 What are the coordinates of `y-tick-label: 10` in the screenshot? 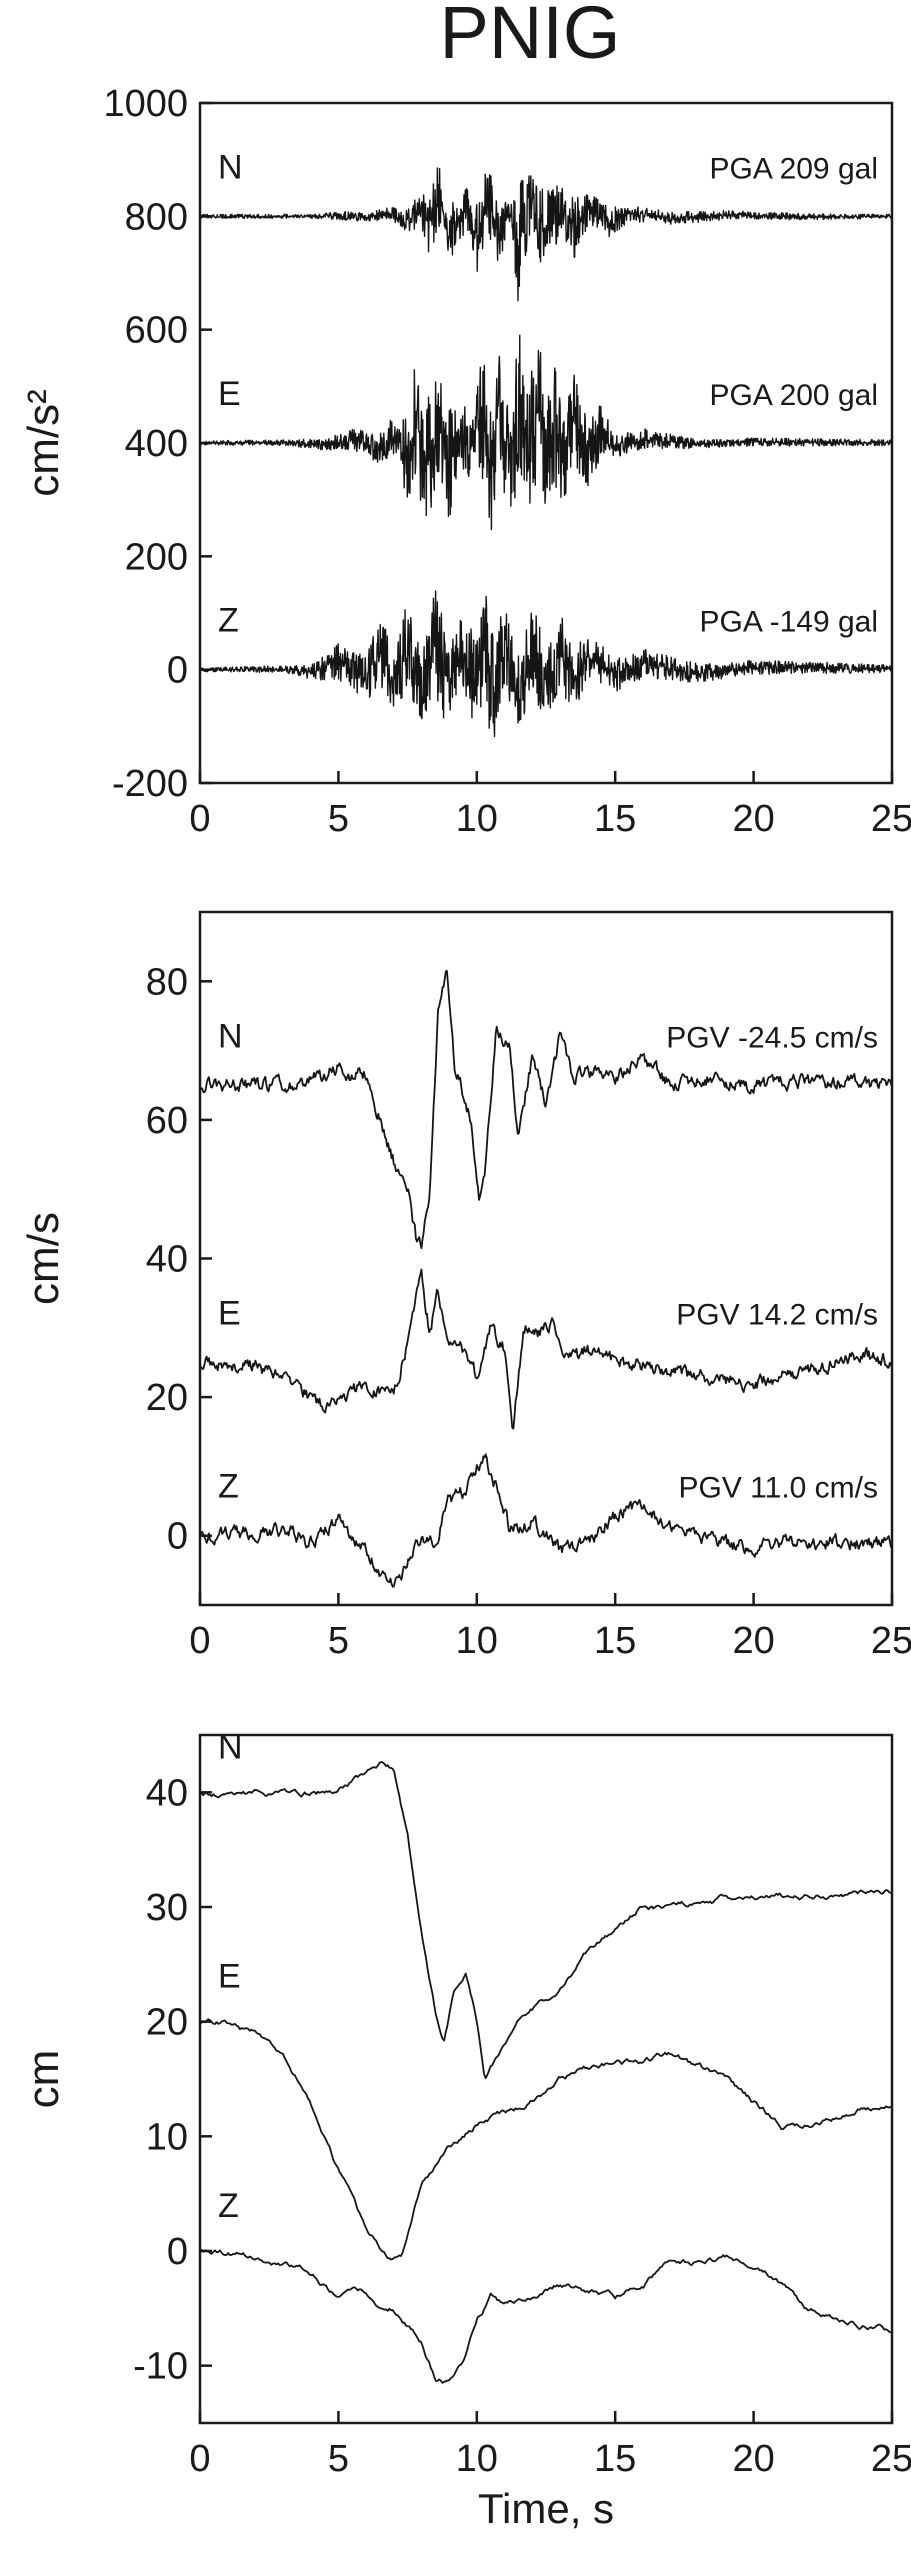 It's located at (167, 2137).